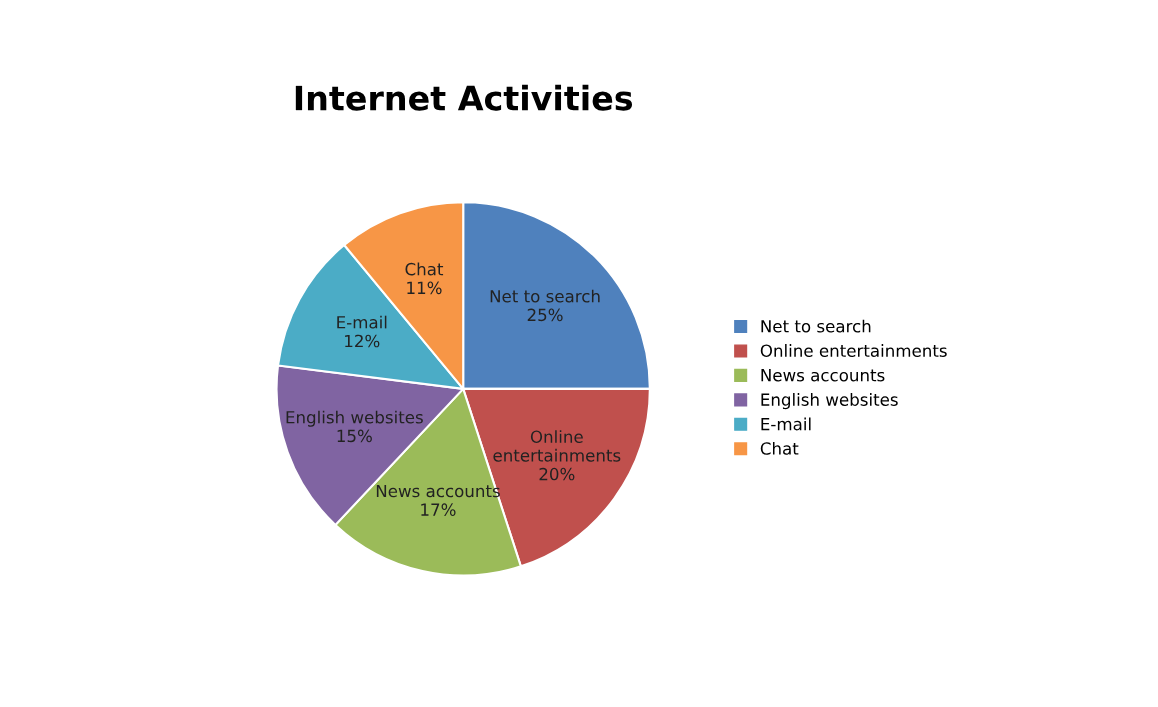 This screenshot has height=707, width=1158. What do you see at coordinates (362, 322) in the screenshot?
I see `slice-label: E-mail` at bounding box center [362, 322].